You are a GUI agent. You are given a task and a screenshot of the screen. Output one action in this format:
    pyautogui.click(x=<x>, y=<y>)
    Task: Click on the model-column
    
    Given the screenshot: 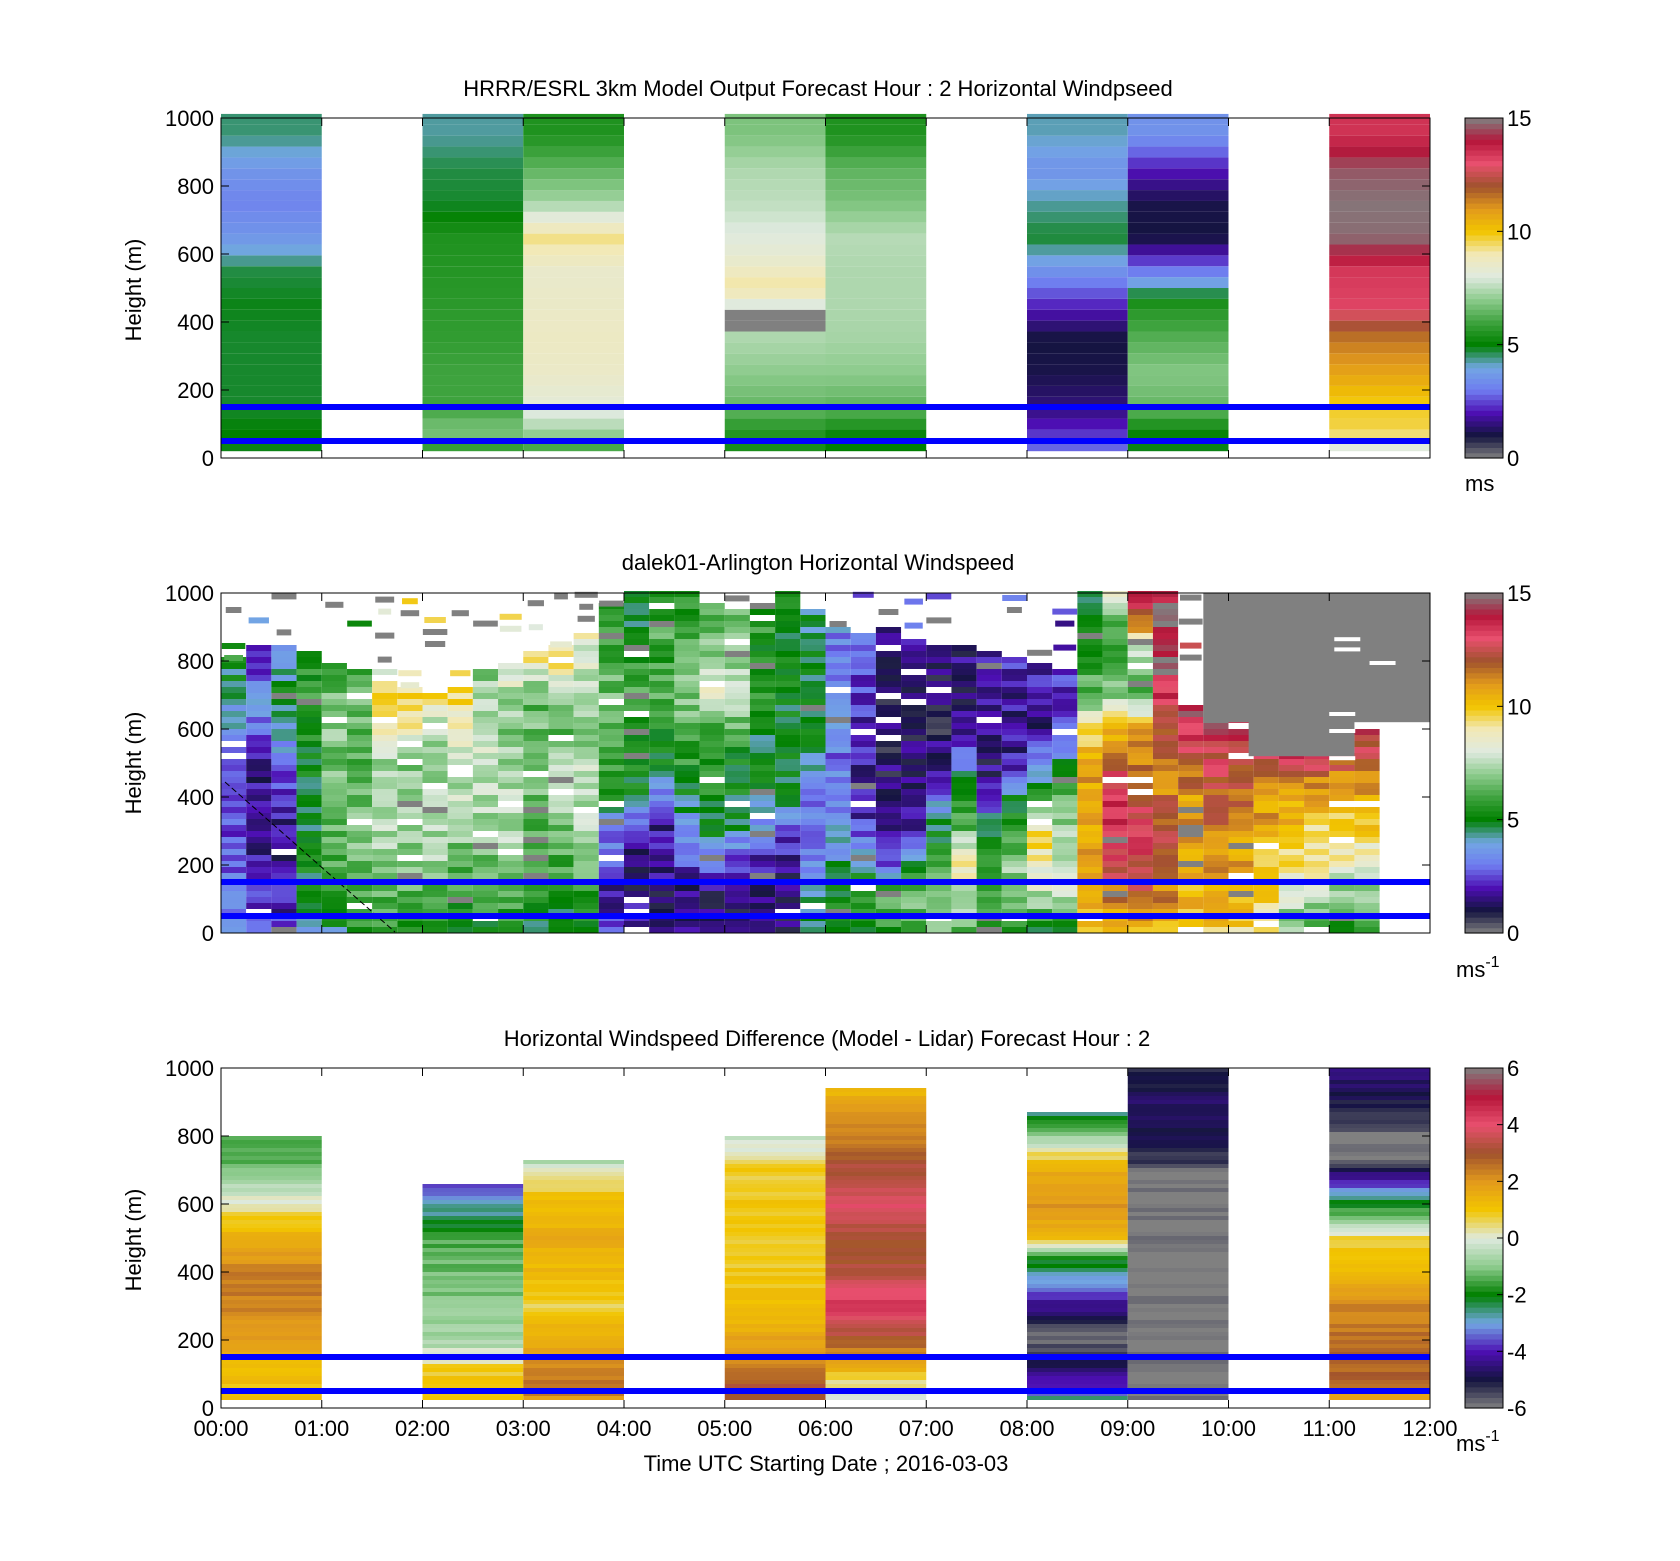 What is the action you would take?
    pyautogui.click(x=1379, y=282)
    